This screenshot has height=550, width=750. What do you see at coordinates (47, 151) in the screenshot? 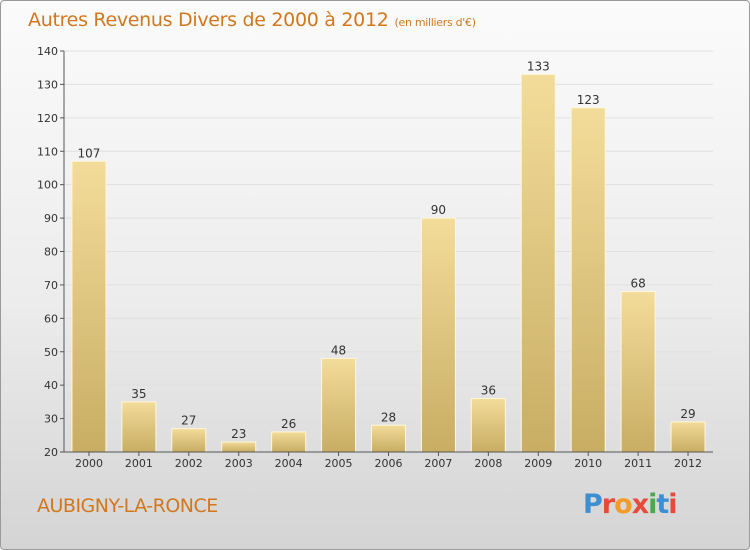
I see `y-tick-label: 110` at bounding box center [47, 151].